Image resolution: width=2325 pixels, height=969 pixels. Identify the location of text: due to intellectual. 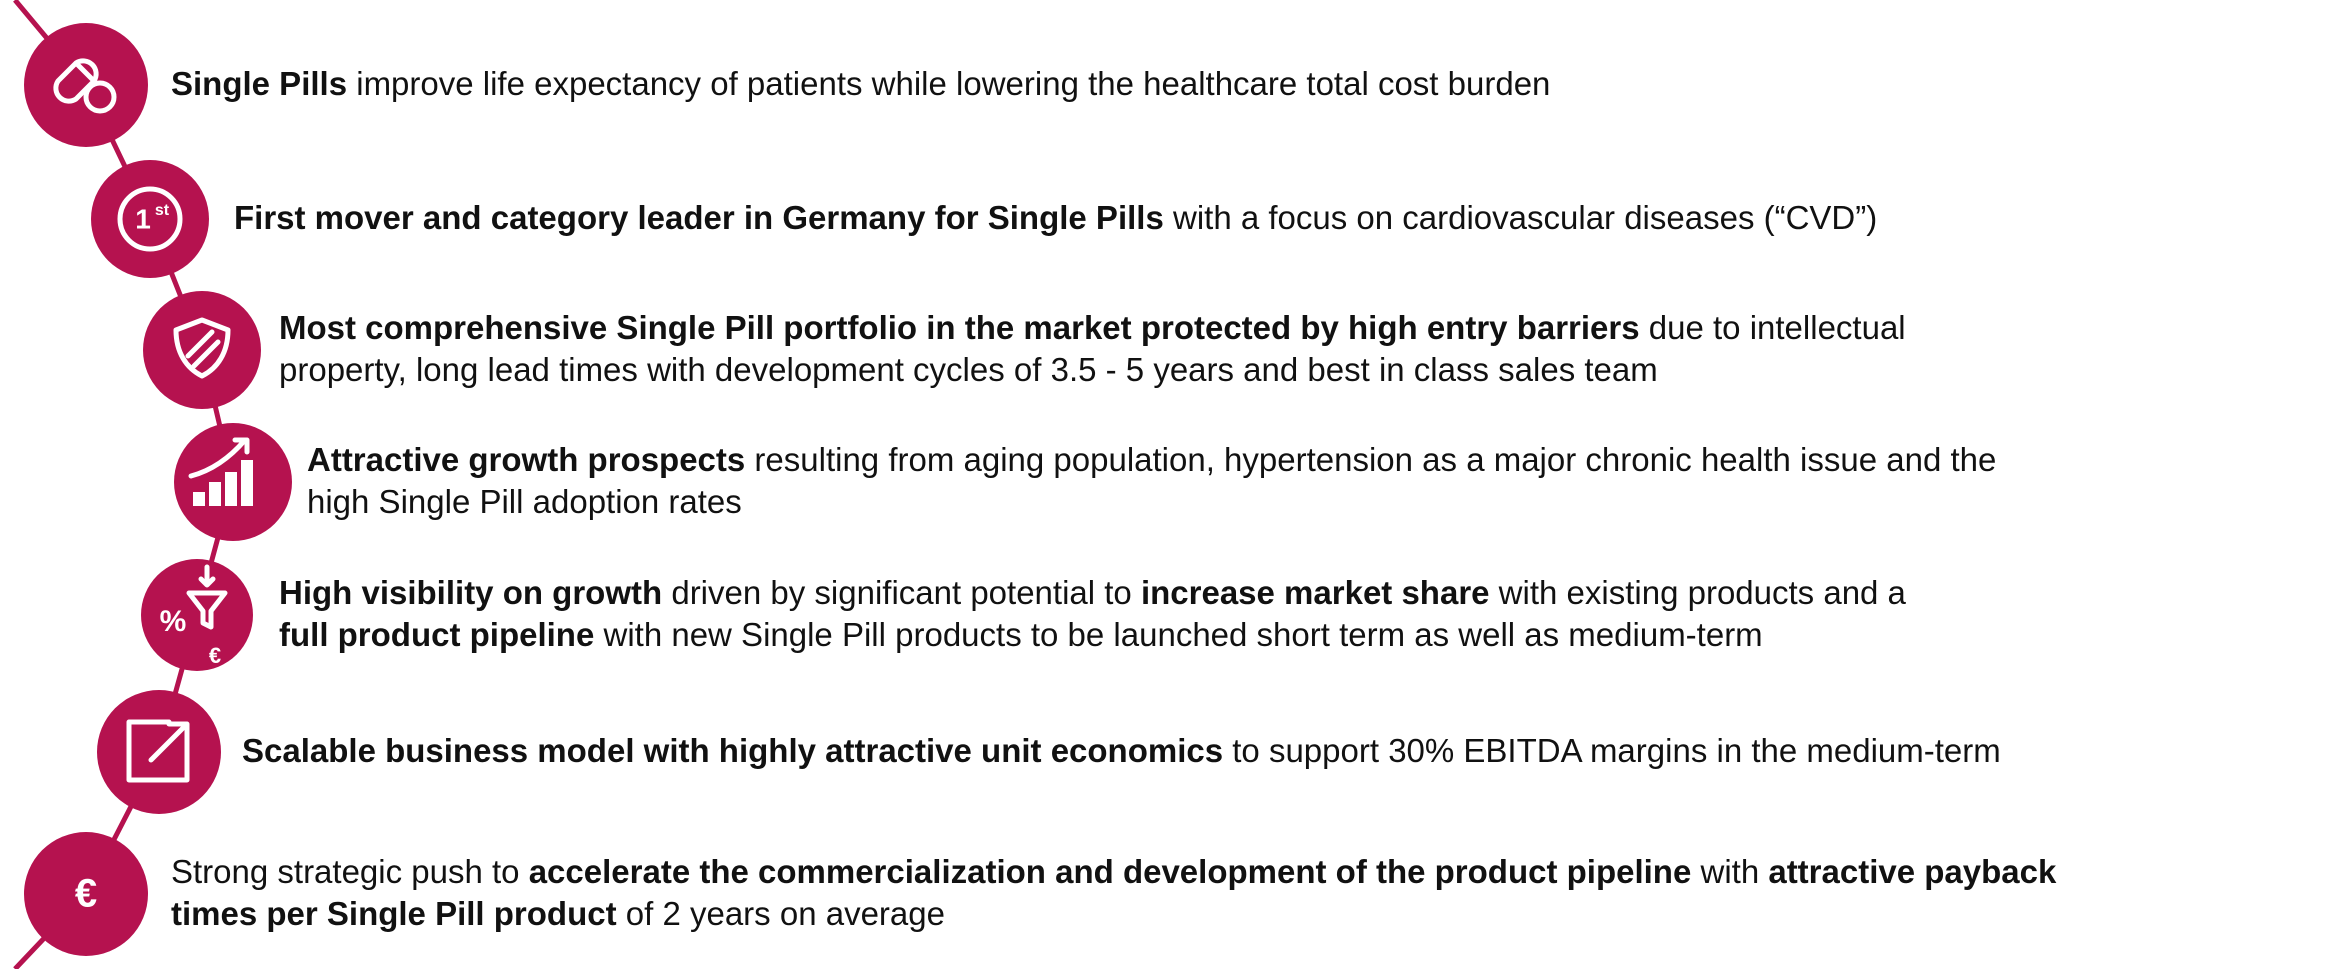
(1772, 327).